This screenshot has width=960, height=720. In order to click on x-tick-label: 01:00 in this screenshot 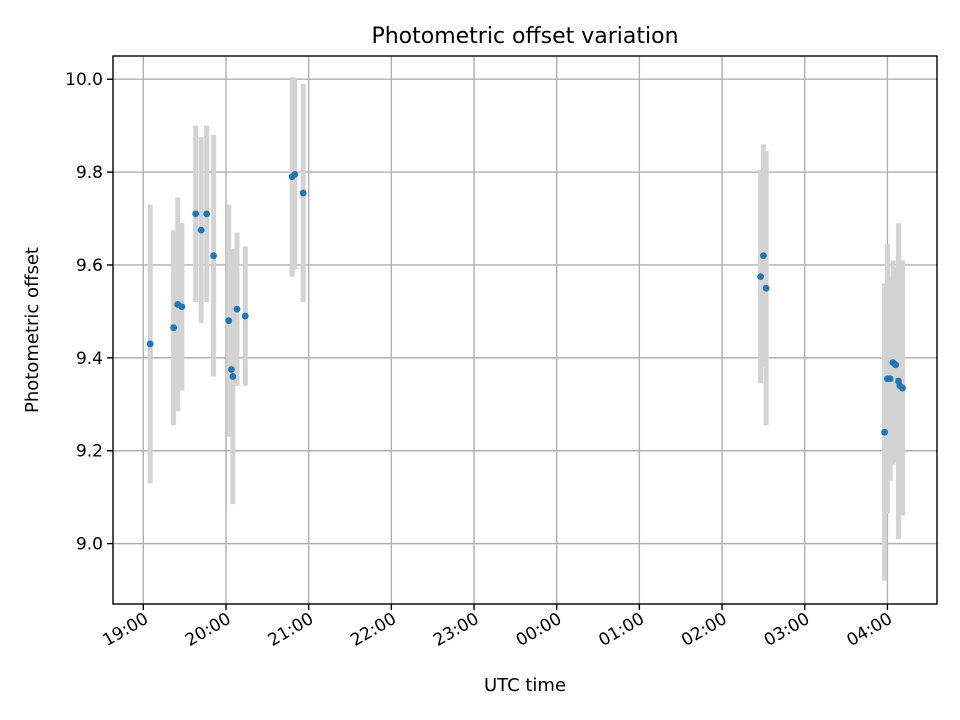, I will do `click(621, 630)`.